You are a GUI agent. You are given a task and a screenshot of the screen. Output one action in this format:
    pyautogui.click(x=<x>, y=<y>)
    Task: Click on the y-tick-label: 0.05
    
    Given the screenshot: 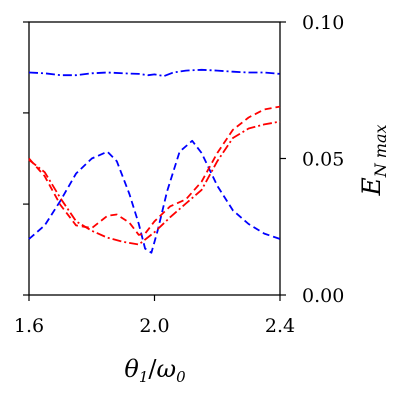 What is the action you would take?
    pyautogui.click(x=323, y=160)
    